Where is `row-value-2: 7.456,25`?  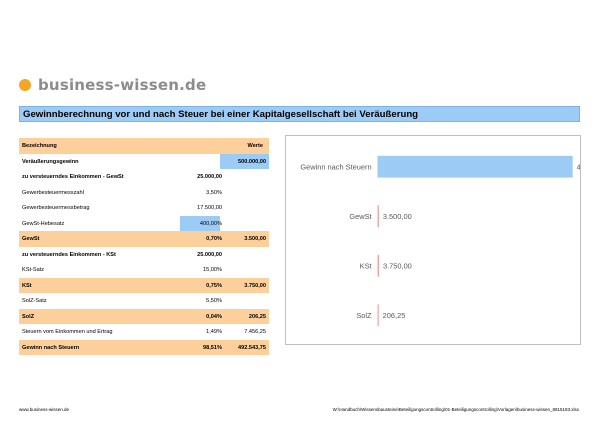
row-value-2: 7.456,25 is located at coordinates (255, 332).